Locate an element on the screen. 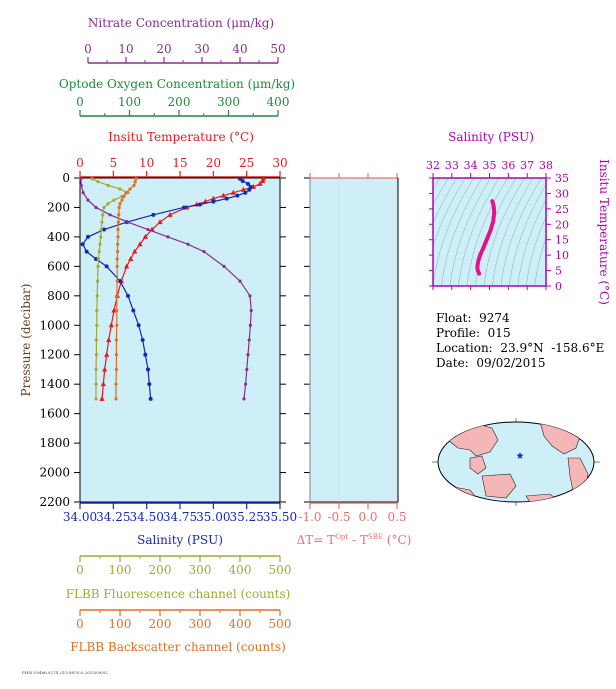 The width and height of the screenshot is (616, 689). delta-t-axis-label: ΔT= TOpt - TSBE (°C) is located at coordinates (354, 540).